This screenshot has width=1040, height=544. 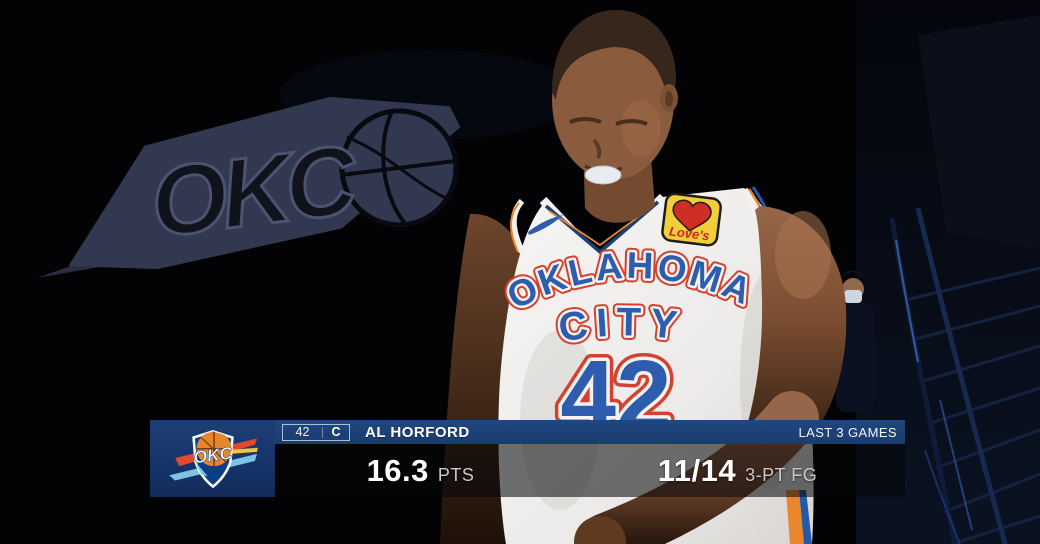 I want to click on team-logo: OKC, so click(x=213, y=458).